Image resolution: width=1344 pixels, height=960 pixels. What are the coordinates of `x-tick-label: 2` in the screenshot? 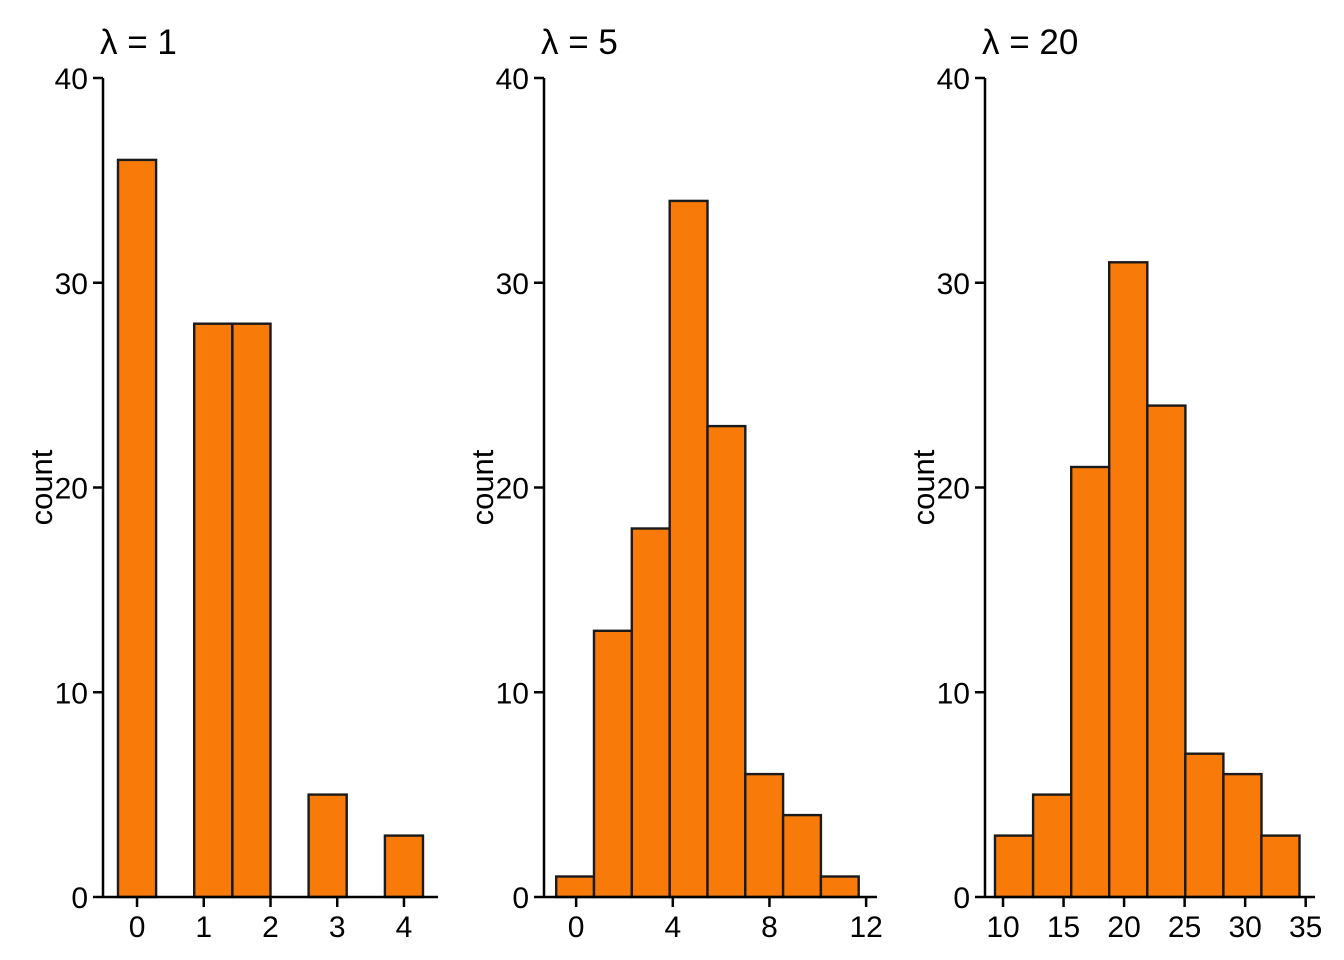 It's located at (270, 927).